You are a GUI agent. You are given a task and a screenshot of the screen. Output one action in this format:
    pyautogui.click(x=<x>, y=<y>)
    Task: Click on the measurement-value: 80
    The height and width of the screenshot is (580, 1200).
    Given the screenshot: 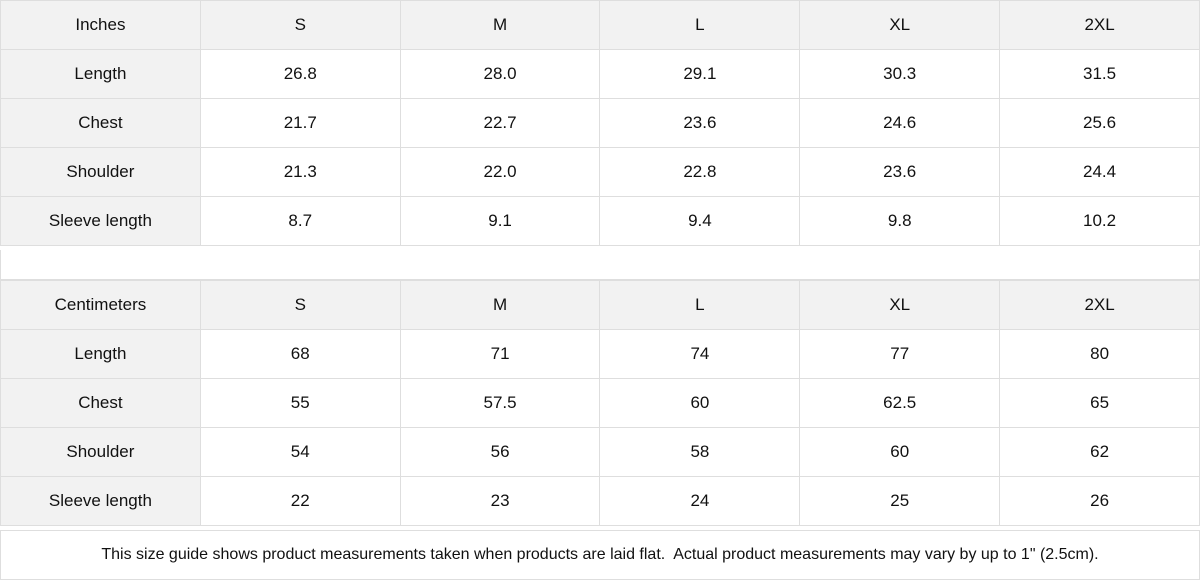 What is the action you would take?
    pyautogui.click(x=1099, y=354)
    